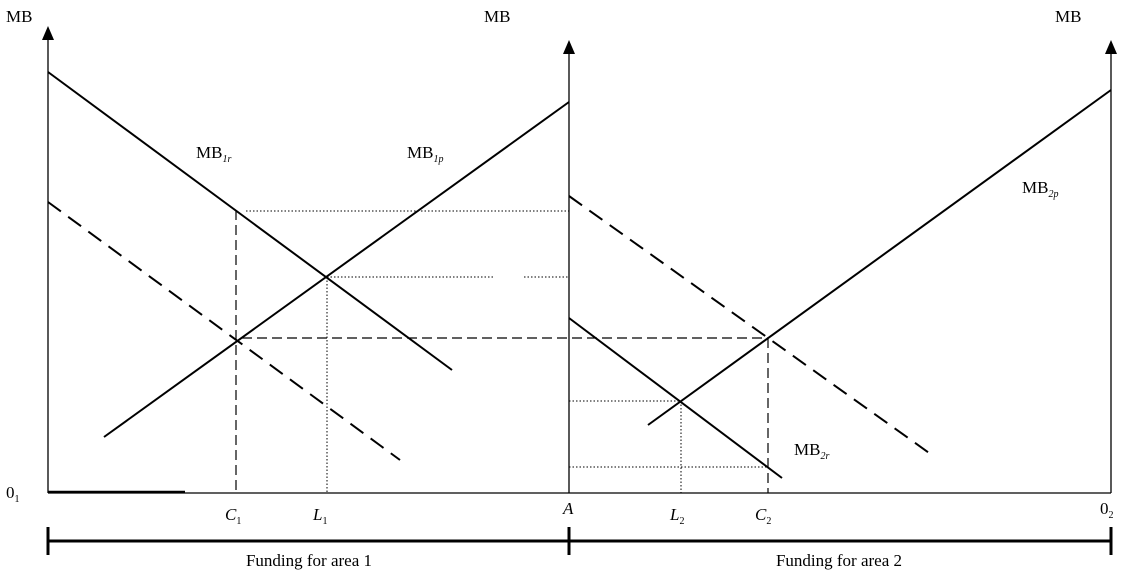  I want to click on middle-y-axis-arrow-icon, so click(569, 47).